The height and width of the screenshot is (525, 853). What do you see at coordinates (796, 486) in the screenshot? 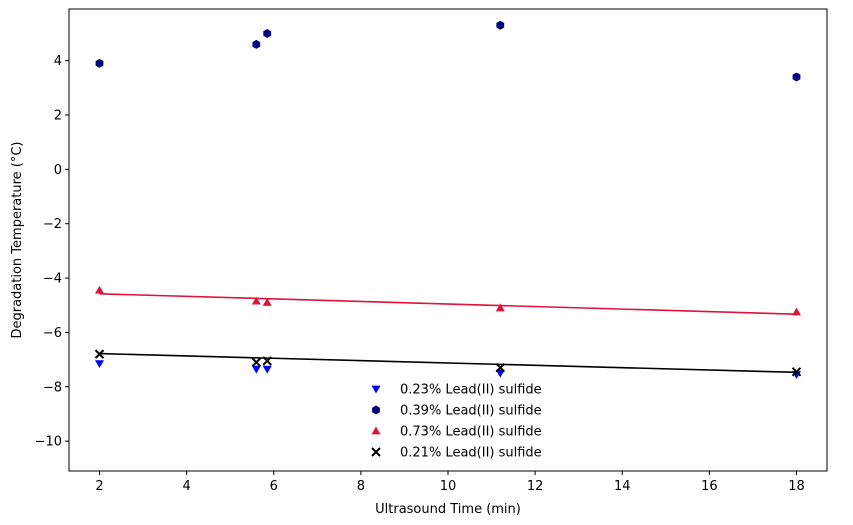
I see `x-tick-label: 18` at bounding box center [796, 486].